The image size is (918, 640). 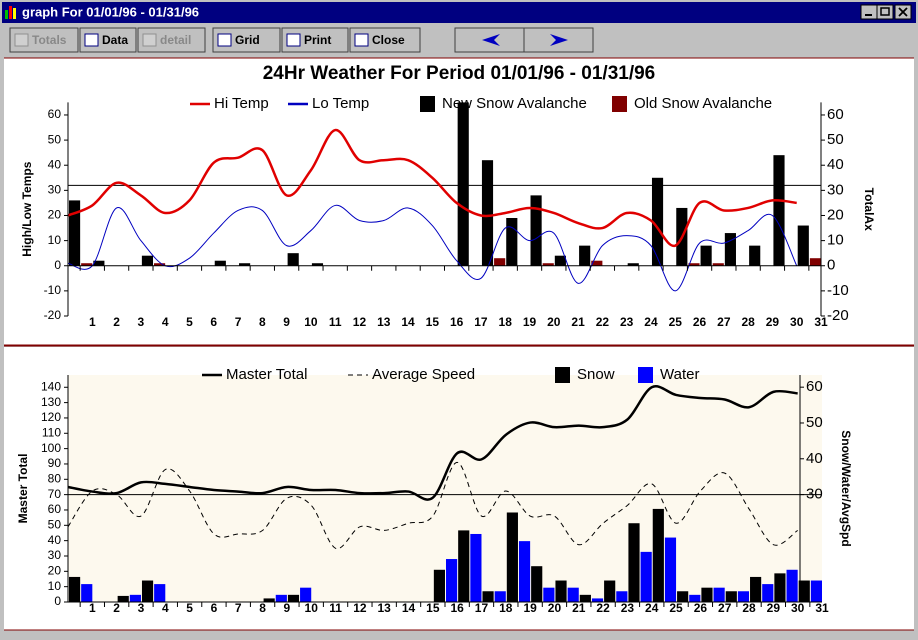 I want to click on y2-axis-label: TotalAx, so click(x=869, y=209).